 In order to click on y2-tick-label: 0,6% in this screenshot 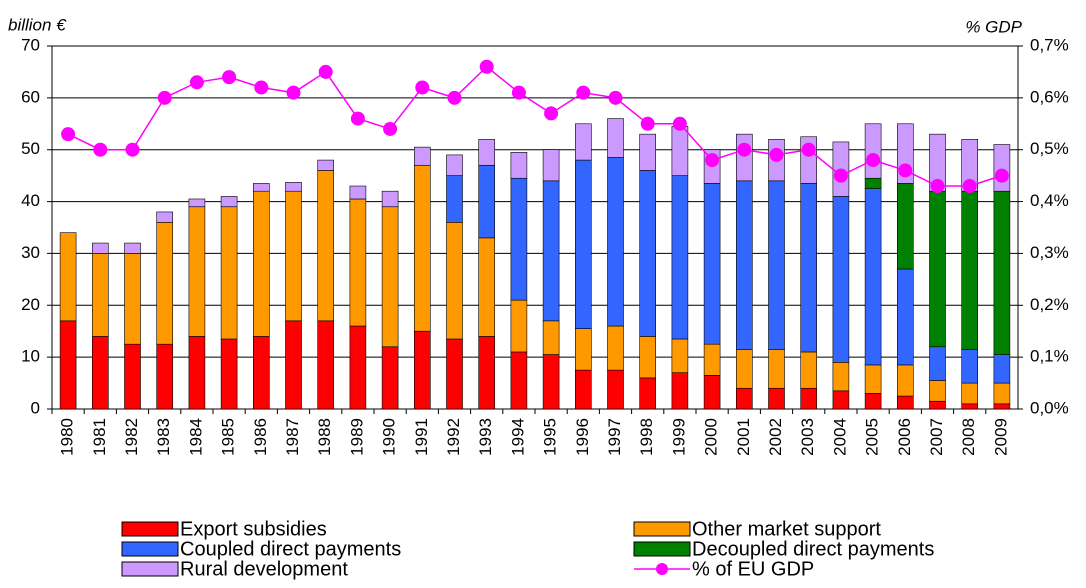, I will do `click(1049, 96)`.